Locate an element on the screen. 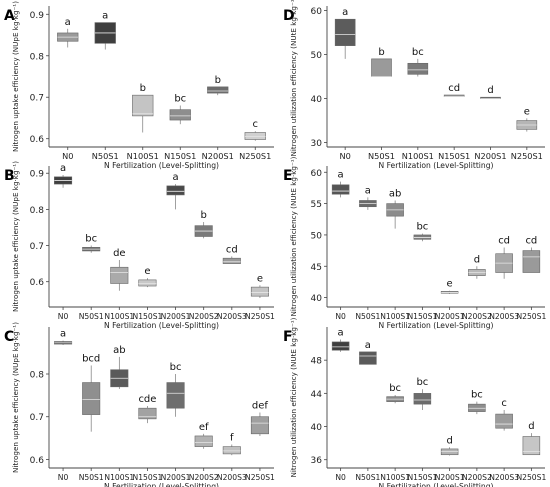 This screenshot has width=550, height=487. y-tick-label: 0.9 is located at coordinates (37, 175).